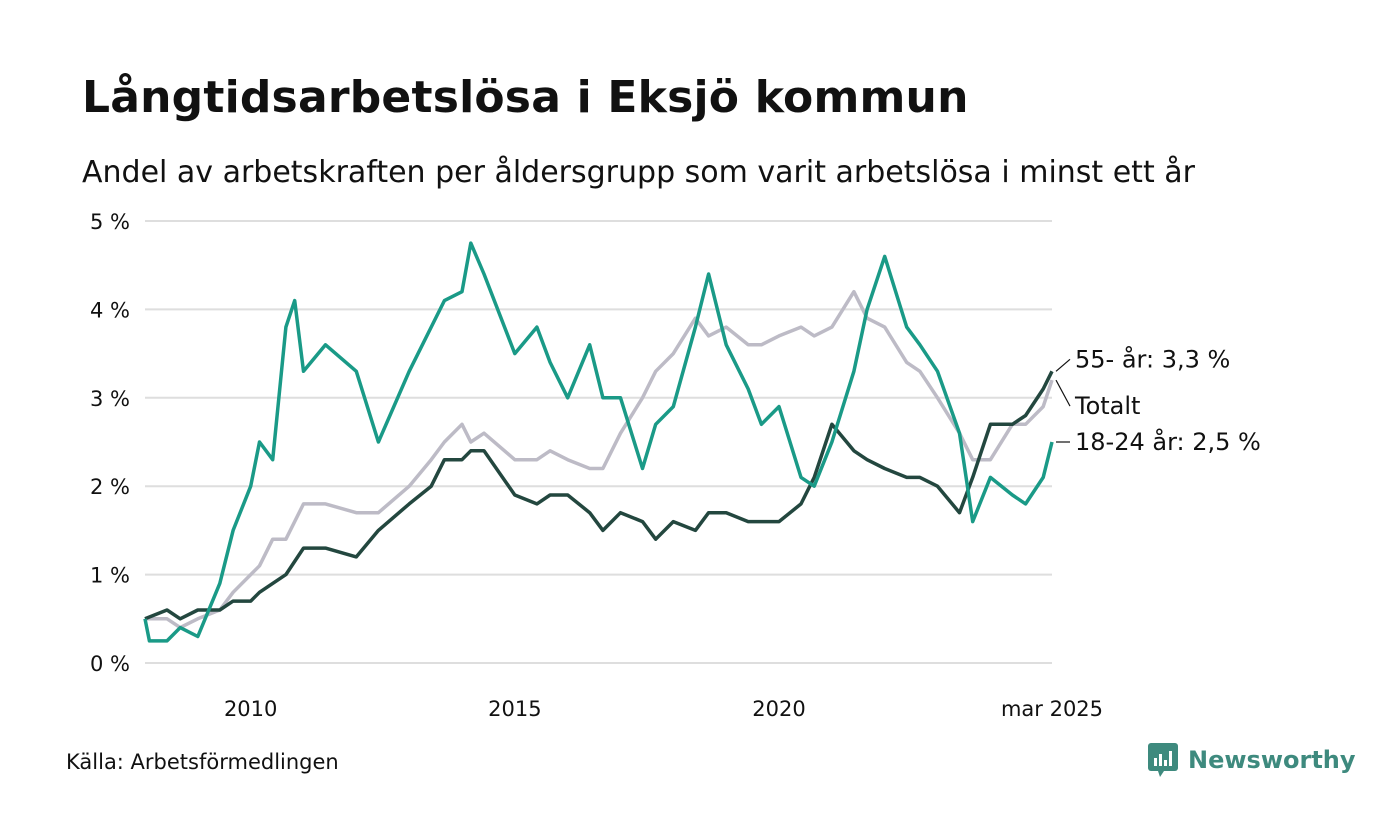 The image size is (1400, 840). Describe the element at coordinates (110, 310) in the screenshot. I see `y-tick-label: 4 %` at that location.